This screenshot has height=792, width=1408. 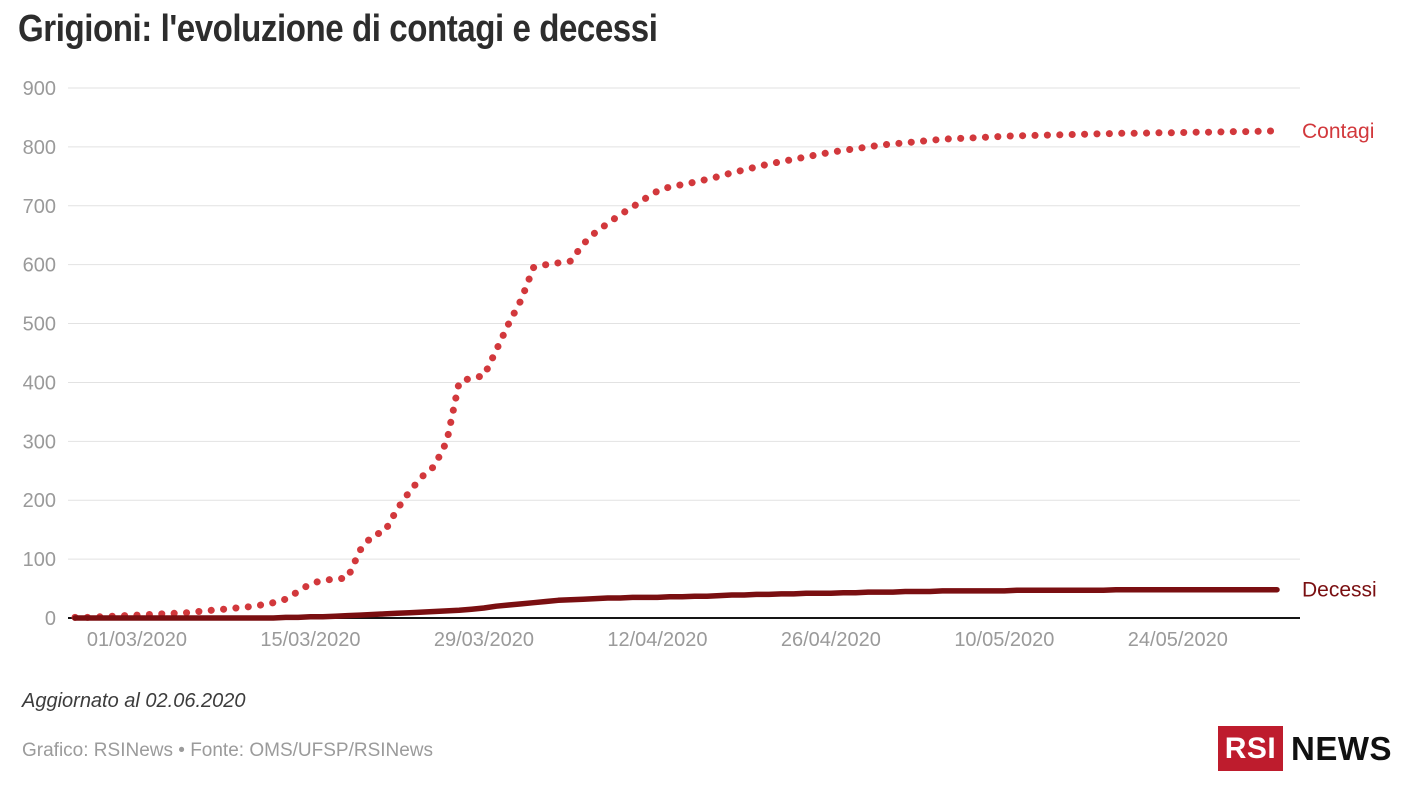 What do you see at coordinates (39, 325) in the screenshot?
I see `y-tick-label: 500` at bounding box center [39, 325].